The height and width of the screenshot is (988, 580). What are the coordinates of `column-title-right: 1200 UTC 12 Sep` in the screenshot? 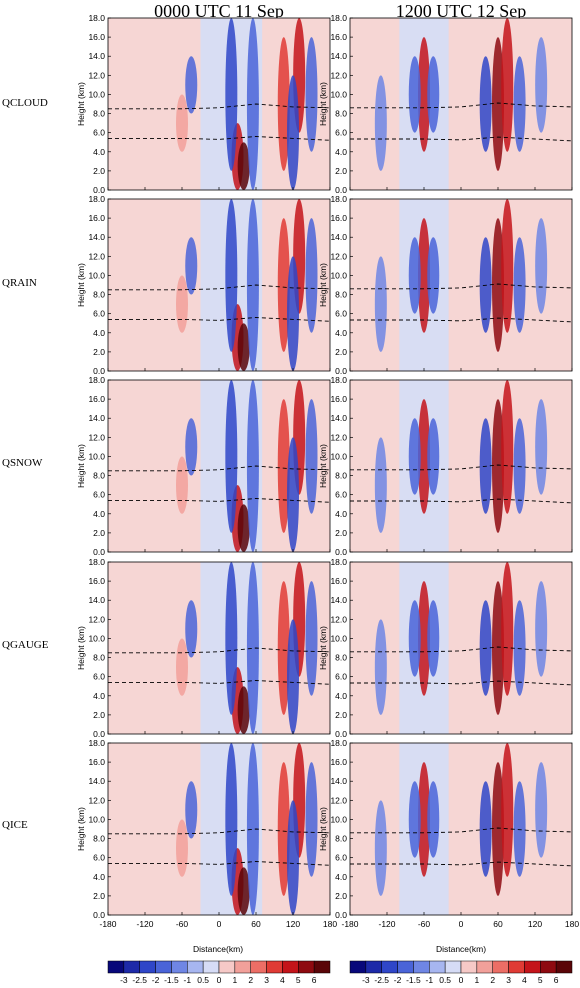 It's located at (461, 11).